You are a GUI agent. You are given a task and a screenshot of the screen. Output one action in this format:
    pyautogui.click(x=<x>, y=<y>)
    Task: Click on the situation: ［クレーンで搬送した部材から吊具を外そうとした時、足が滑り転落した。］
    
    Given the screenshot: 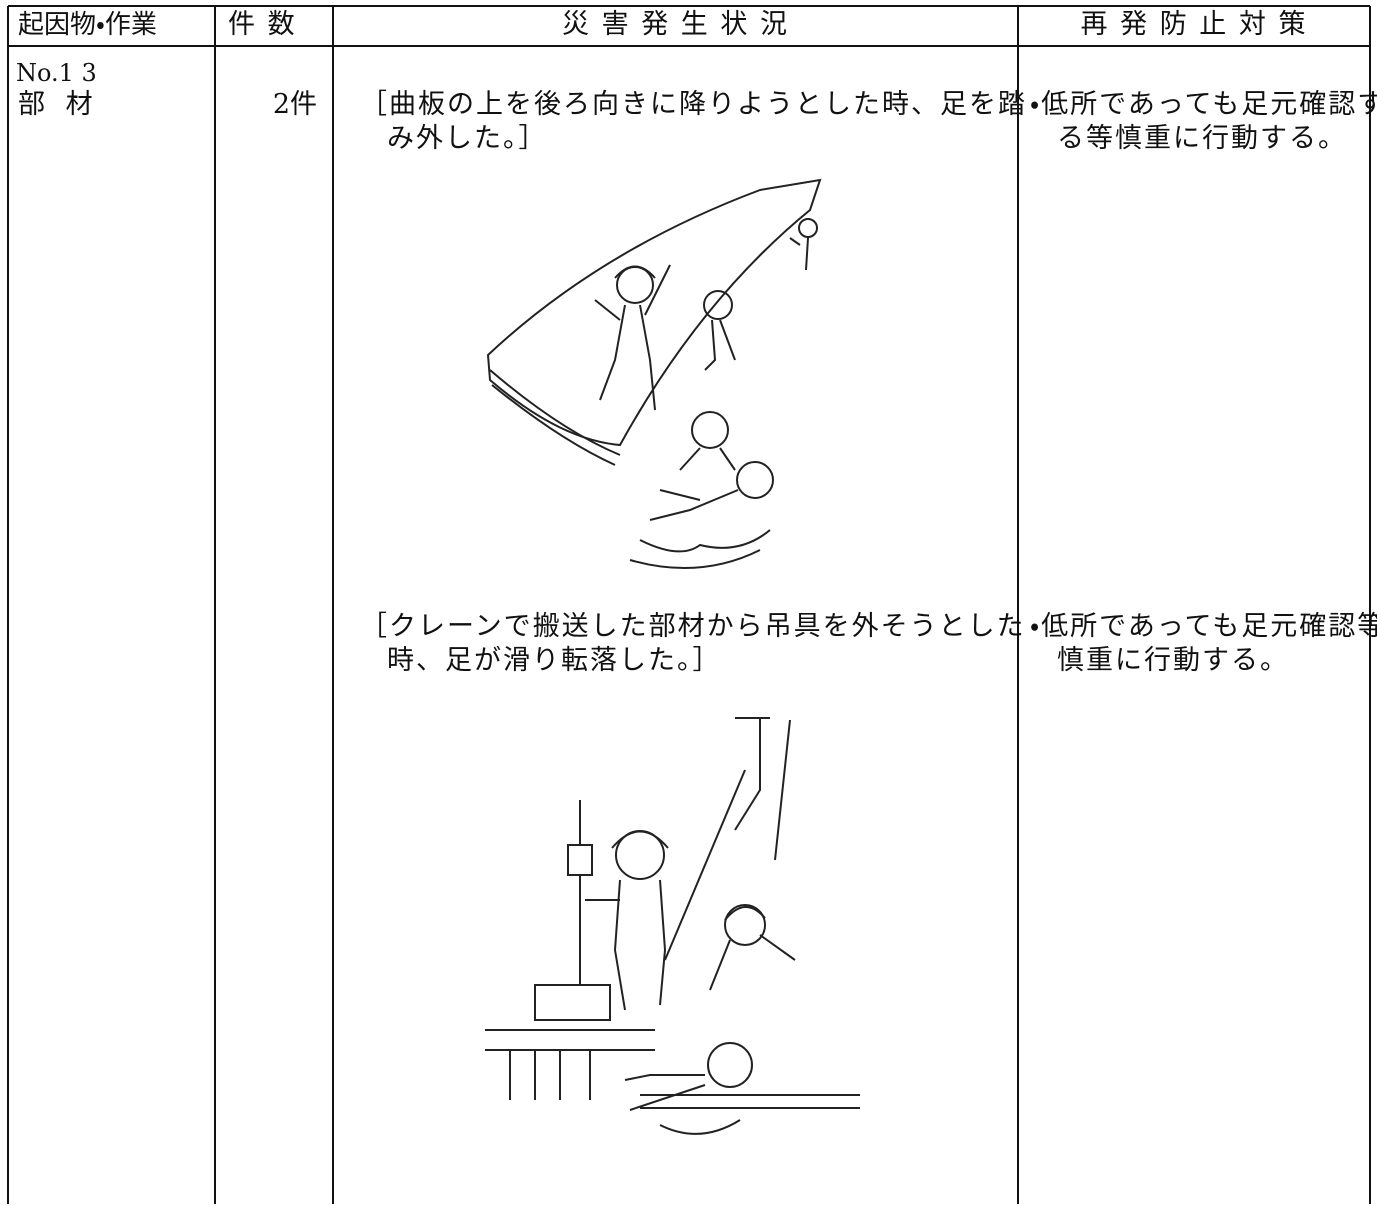 What is the action you would take?
    pyautogui.click(x=693, y=643)
    